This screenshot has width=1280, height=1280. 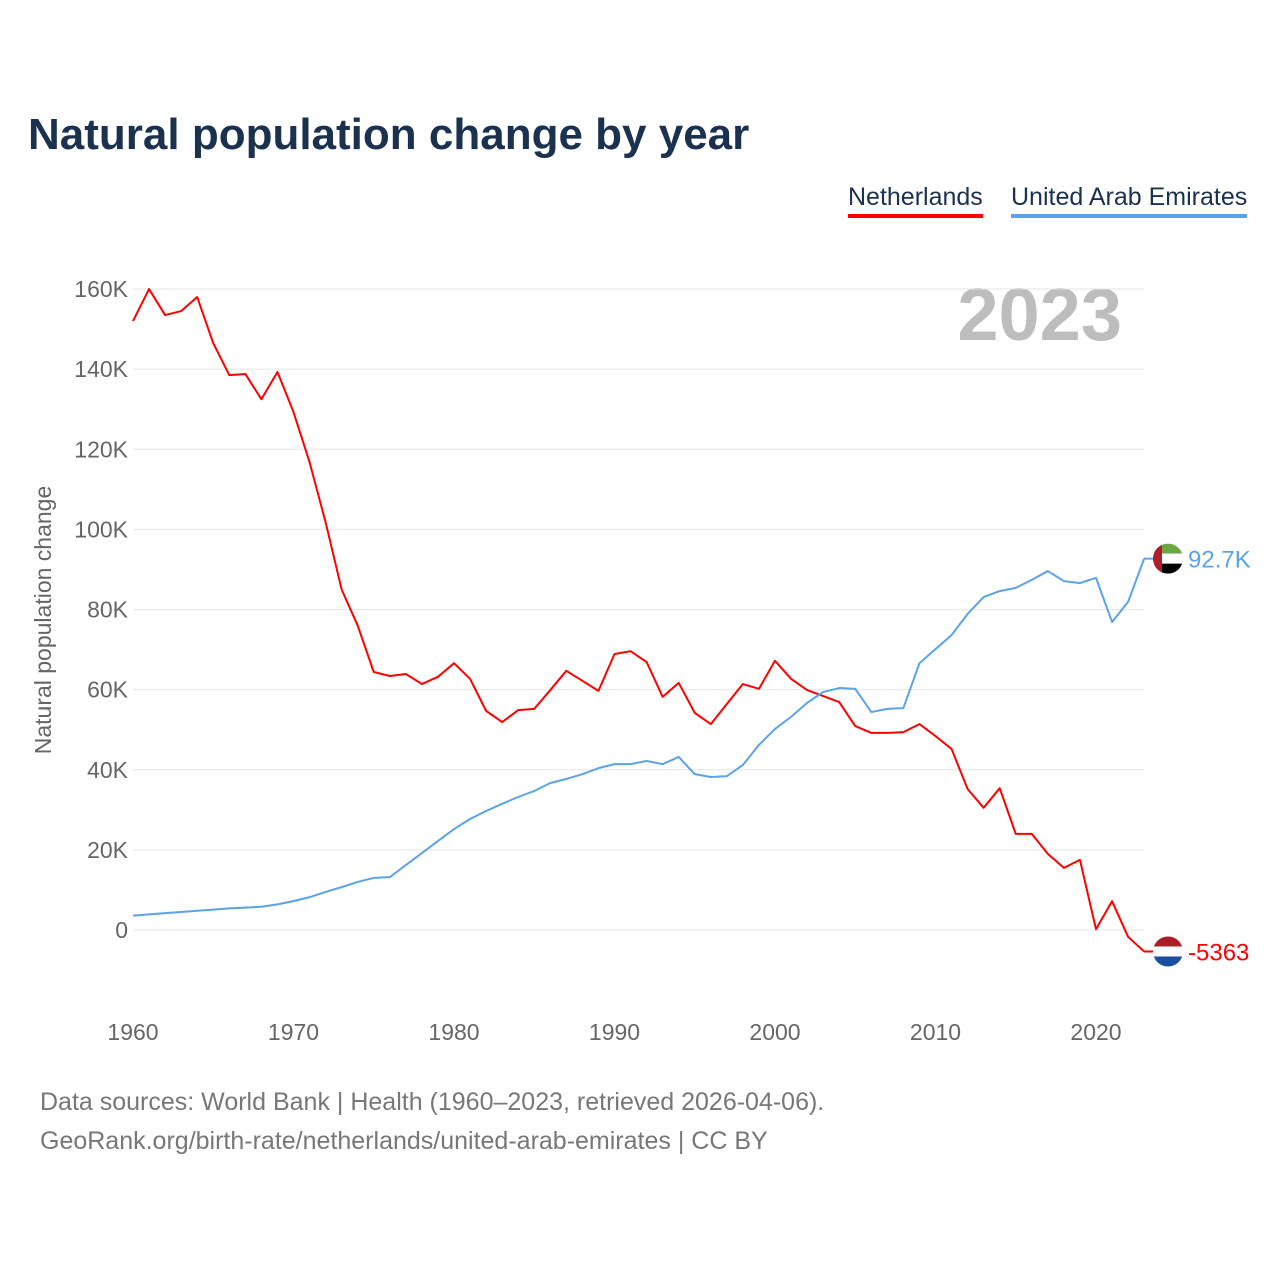 I want to click on netherlands-flag-icon, so click(x=1168, y=951).